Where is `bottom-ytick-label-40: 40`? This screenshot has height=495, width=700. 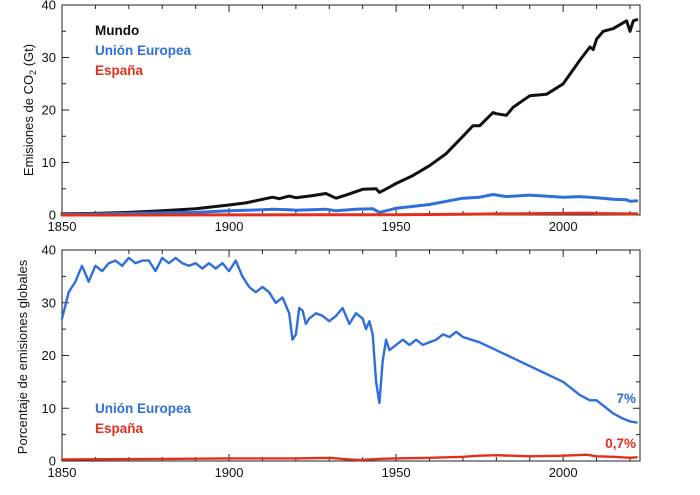
bottom-ytick-label-40: 40 is located at coordinates (49, 250).